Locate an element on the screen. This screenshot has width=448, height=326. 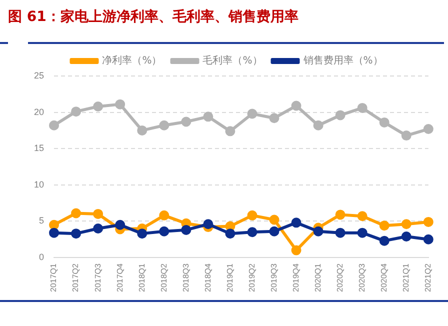
x-tick-label: 2020Q3 is located at coordinates (362, 277).